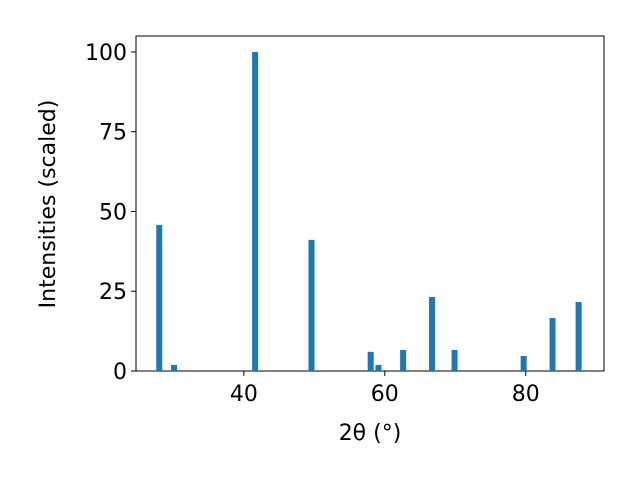  What do you see at coordinates (120, 372) in the screenshot?
I see `y-tick-label: 0` at bounding box center [120, 372].